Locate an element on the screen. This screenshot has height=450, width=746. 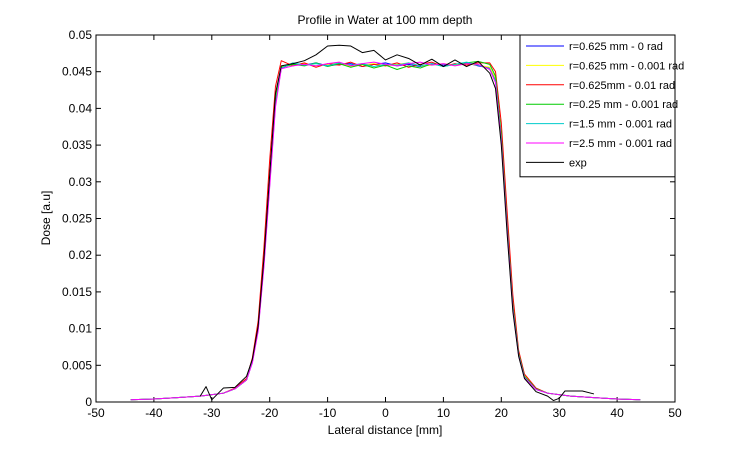
y-tick-label: 0.015 is located at coordinates (77, 292).